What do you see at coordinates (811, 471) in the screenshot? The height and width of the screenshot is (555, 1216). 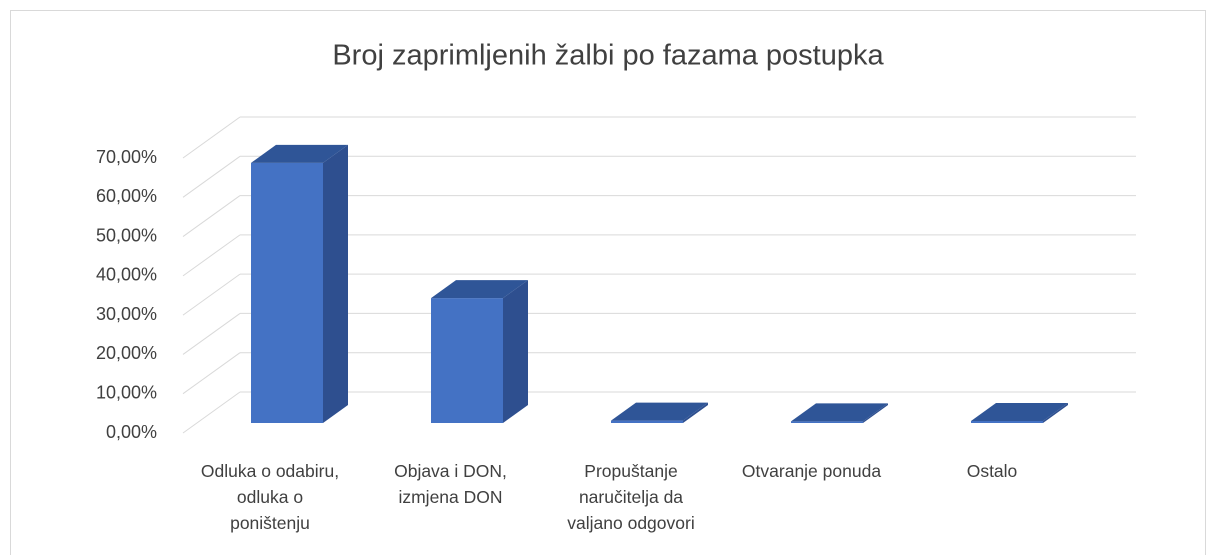 I see `x-tick-label: Otvaranje ponuda` at bounding box center [811, 471].